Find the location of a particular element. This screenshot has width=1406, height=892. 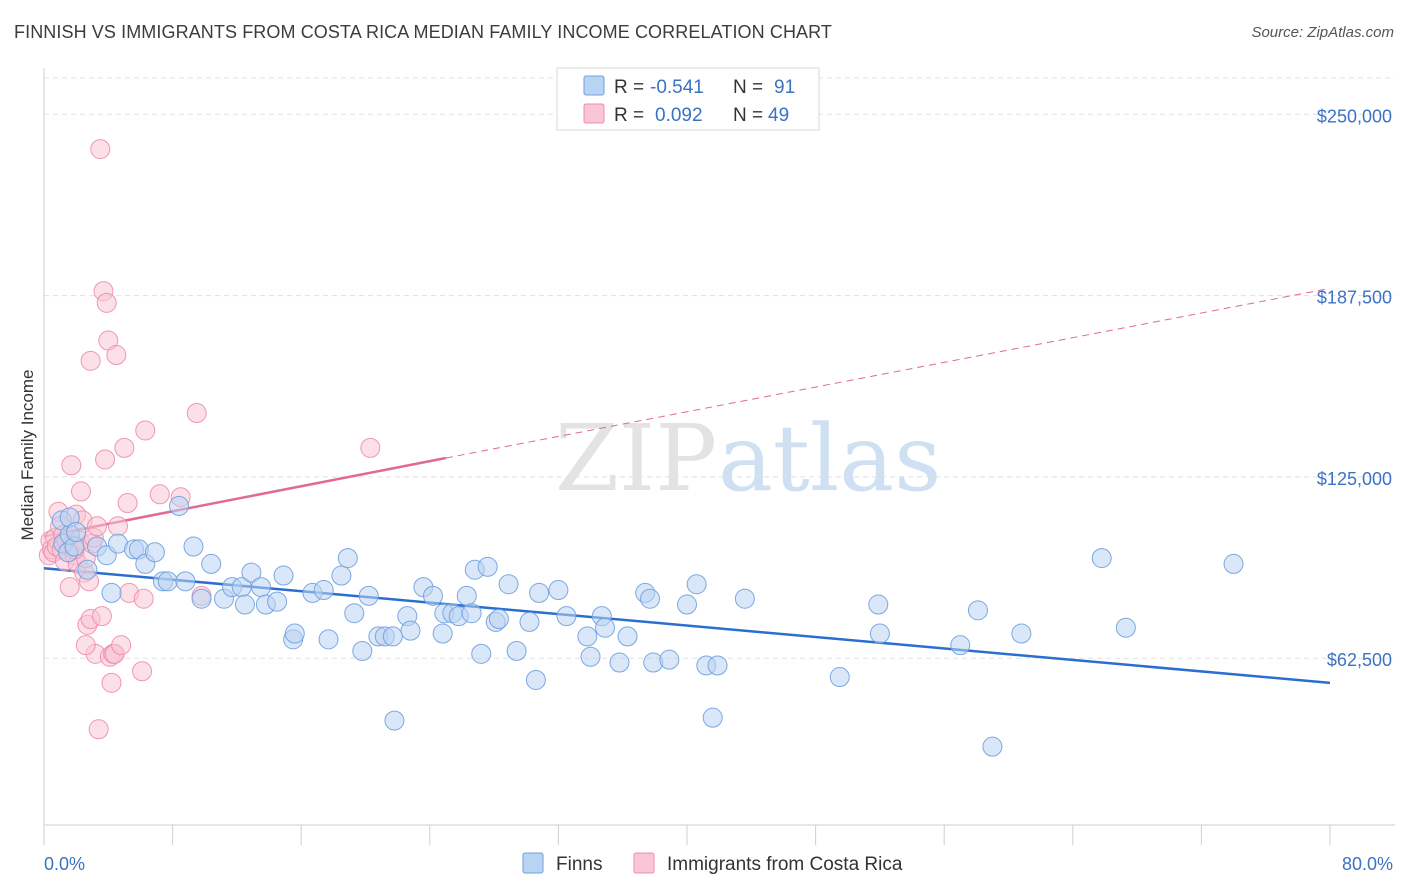

r-value-2: 0.092 is located at coordinates (679, 115).